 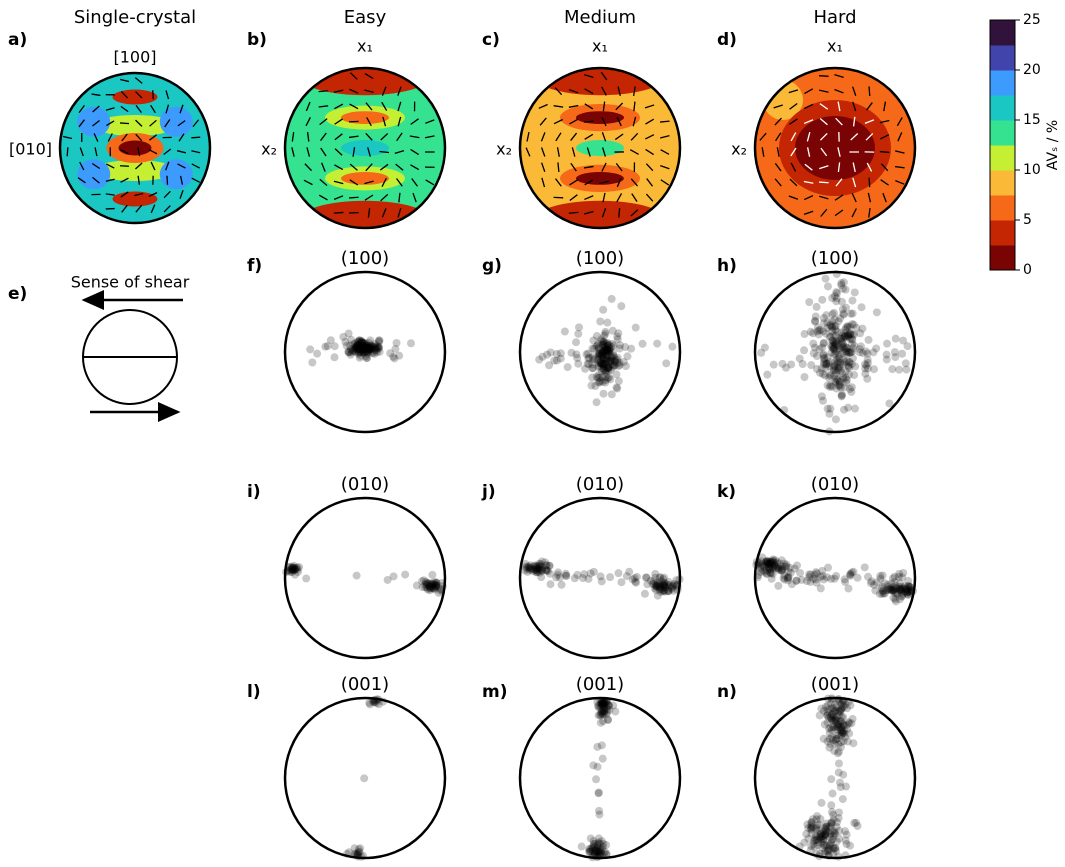 What do you see at coordinates (1027, 220) in the screenshot?
I see `colorbar-tick-label: 5` at bounding box center [1027, 220].